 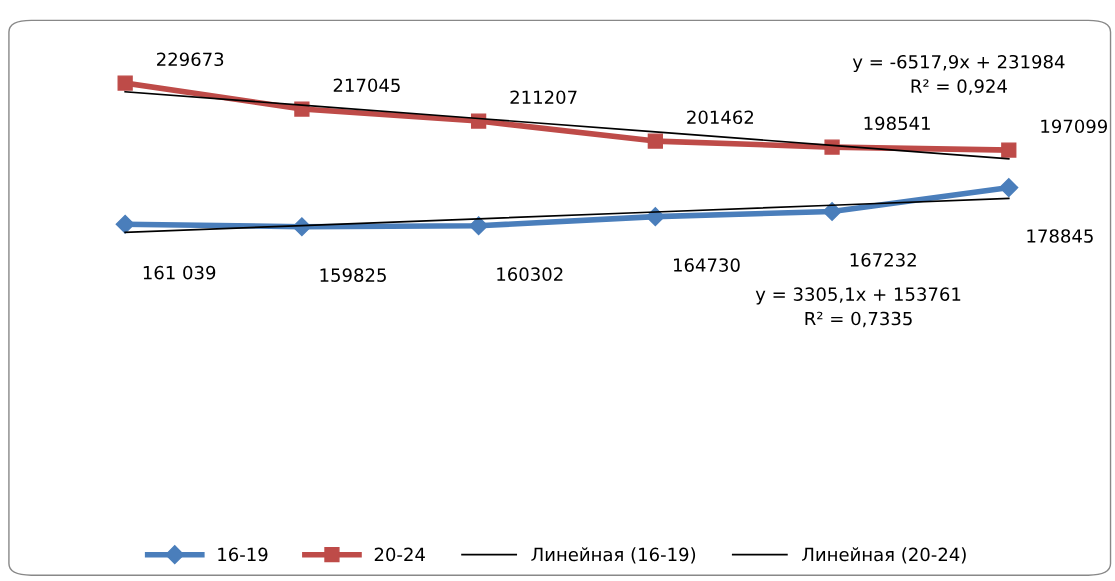 I want to click on legend-label: Линейная (20-24), so click(x=884, y=555).